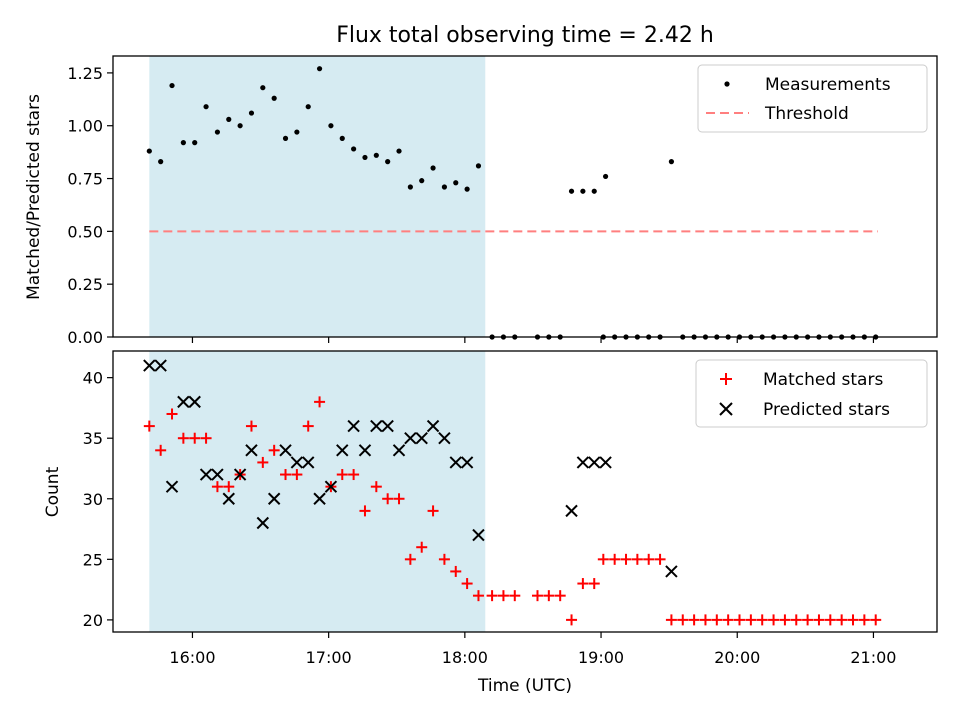 This screenshot has width=960, height=720. What do you see at coordinates (192, 657) in the screenshot?
I see `x-tick-label: 16:00` at bounding box center [192, 657].